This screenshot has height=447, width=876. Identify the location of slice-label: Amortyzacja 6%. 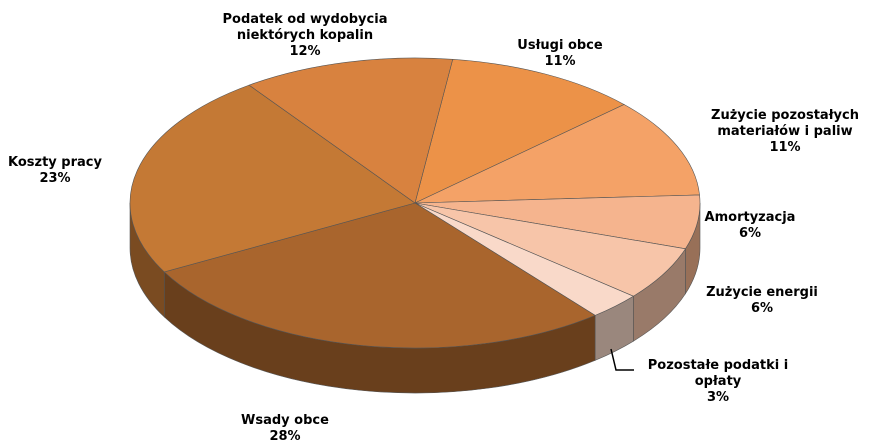
(750, 226).